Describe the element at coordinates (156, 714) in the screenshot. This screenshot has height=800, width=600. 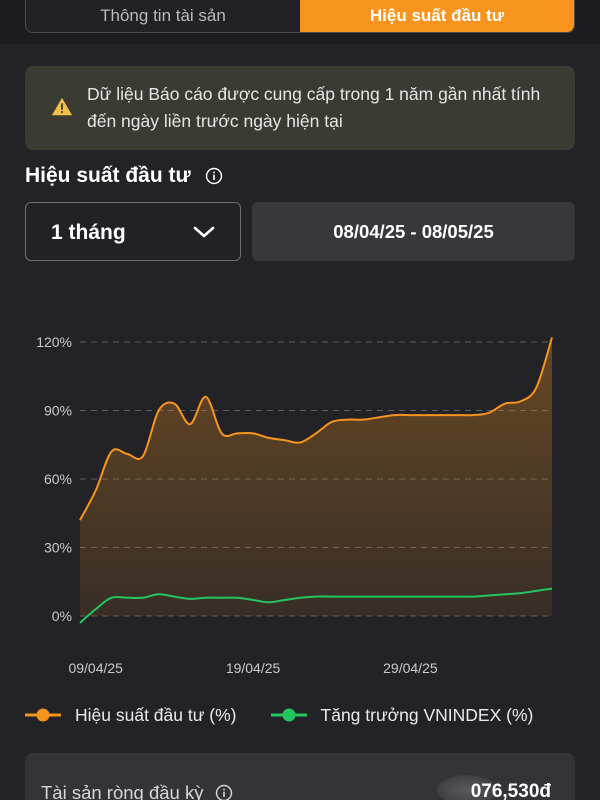
I see `legend-label-performance: Hiệu suất đầu tư (%)` at that location.